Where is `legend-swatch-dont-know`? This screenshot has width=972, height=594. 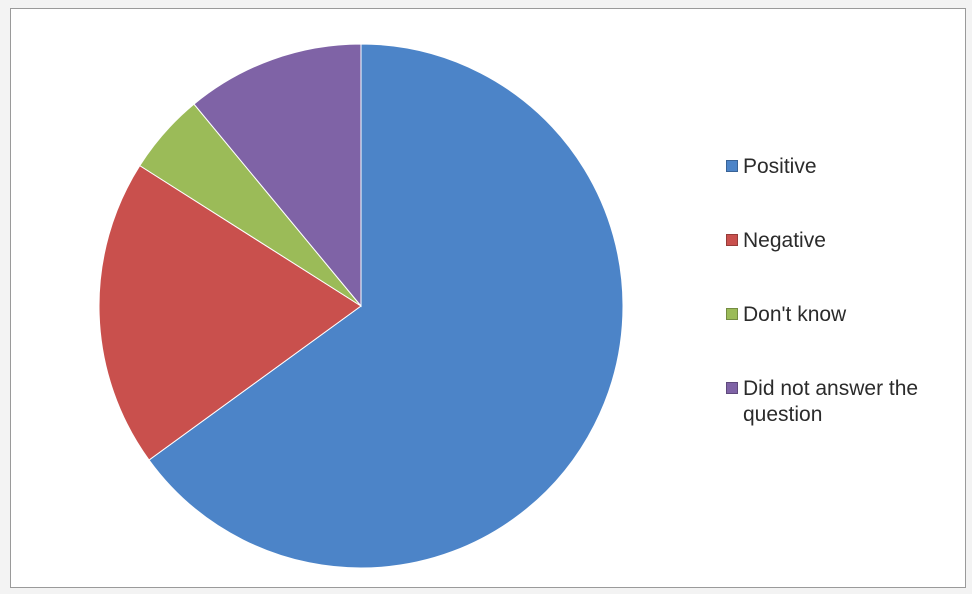 legend-swatch-dont-know is located at coordinates (732, 314).